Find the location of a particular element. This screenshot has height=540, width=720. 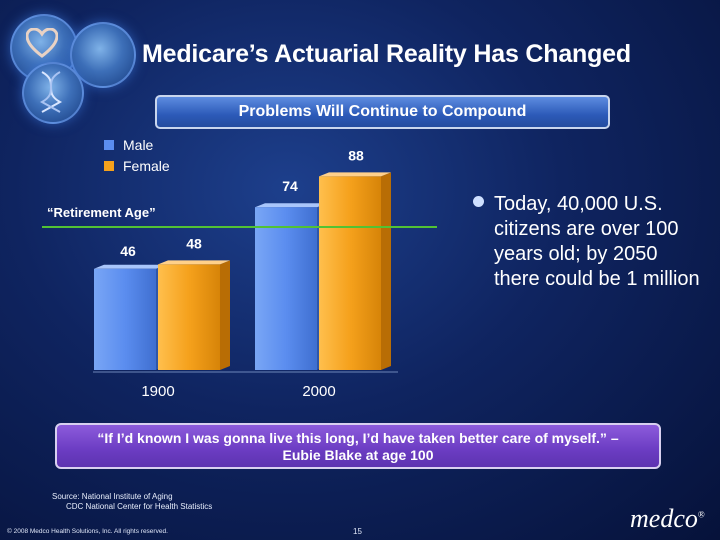

legend-swatch-male is located at coordinates (109, 145).